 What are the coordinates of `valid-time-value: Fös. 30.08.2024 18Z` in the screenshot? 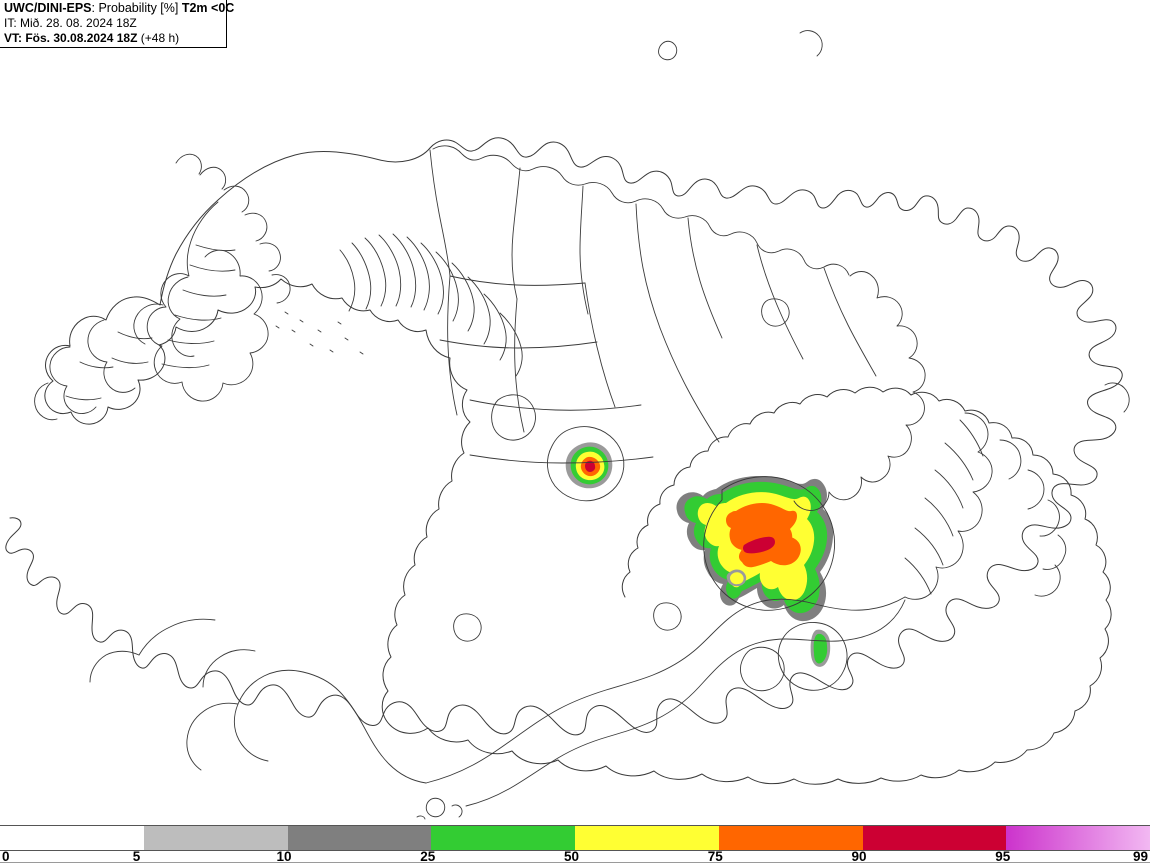 It's located at (81, 38).